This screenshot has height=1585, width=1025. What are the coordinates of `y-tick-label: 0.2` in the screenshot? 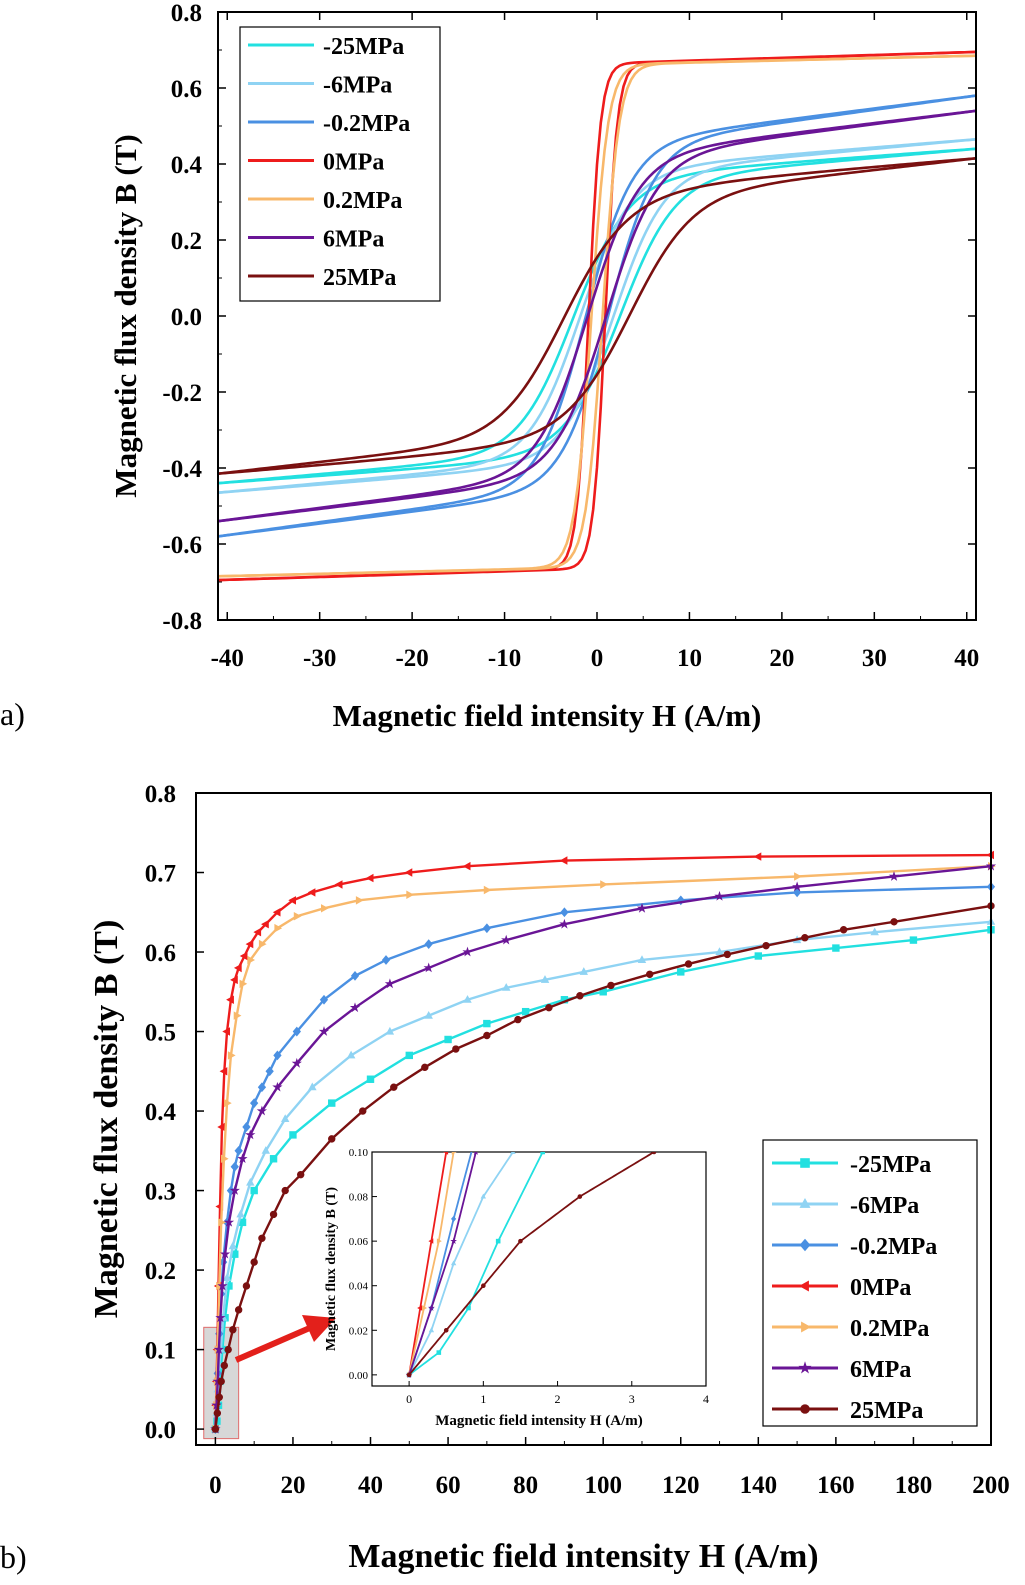 It's located at (186, 241).